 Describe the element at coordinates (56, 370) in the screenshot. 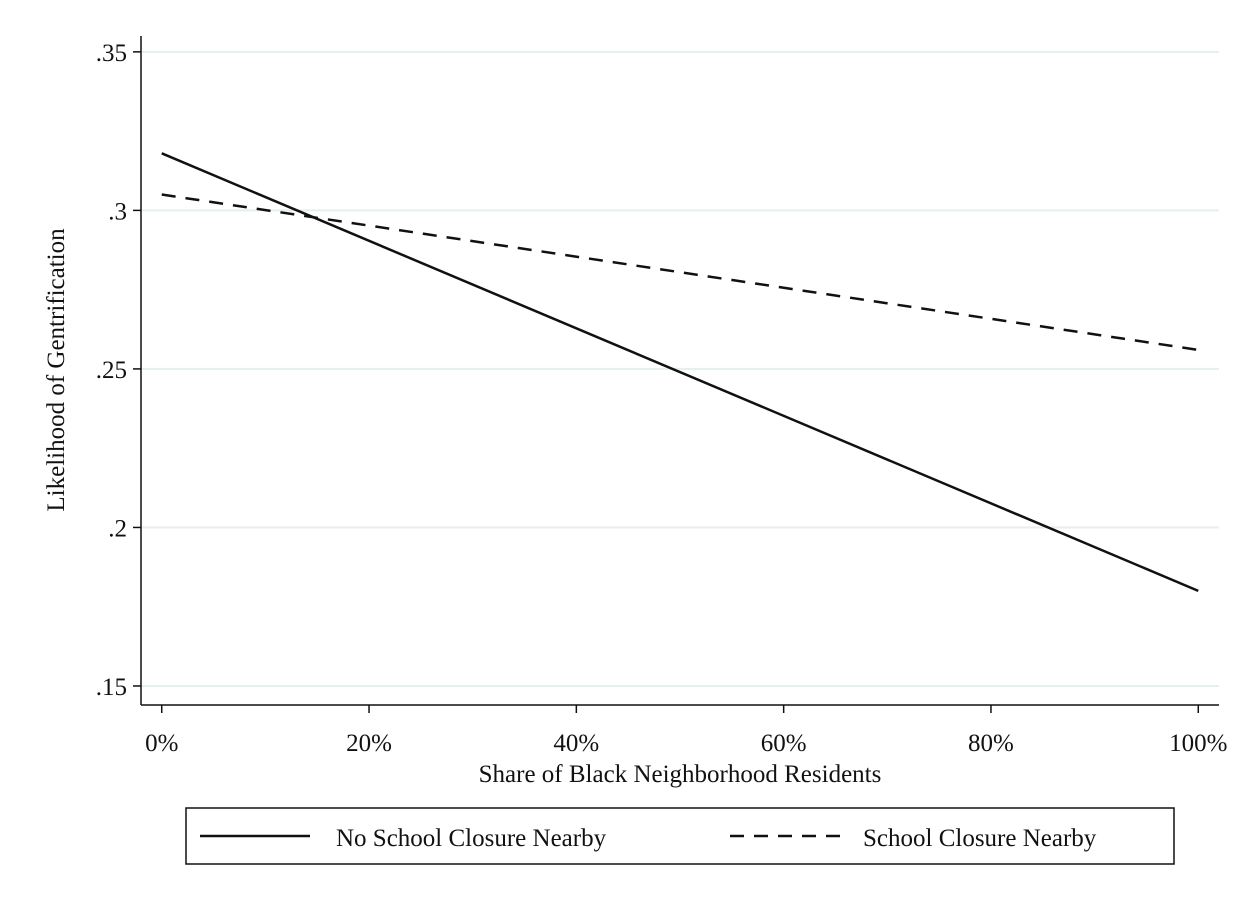

I see `y-axis-label: Likelihood of Gentrification` at that location.